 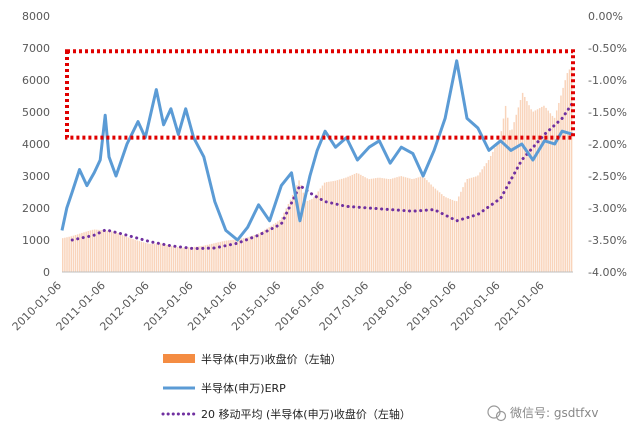 What do you see at coordinates (271, 359) in the screenshot?
I see `legend-label-bar: 半导体(申万)收盘价（左轴）` at bounding box center [271, 359].